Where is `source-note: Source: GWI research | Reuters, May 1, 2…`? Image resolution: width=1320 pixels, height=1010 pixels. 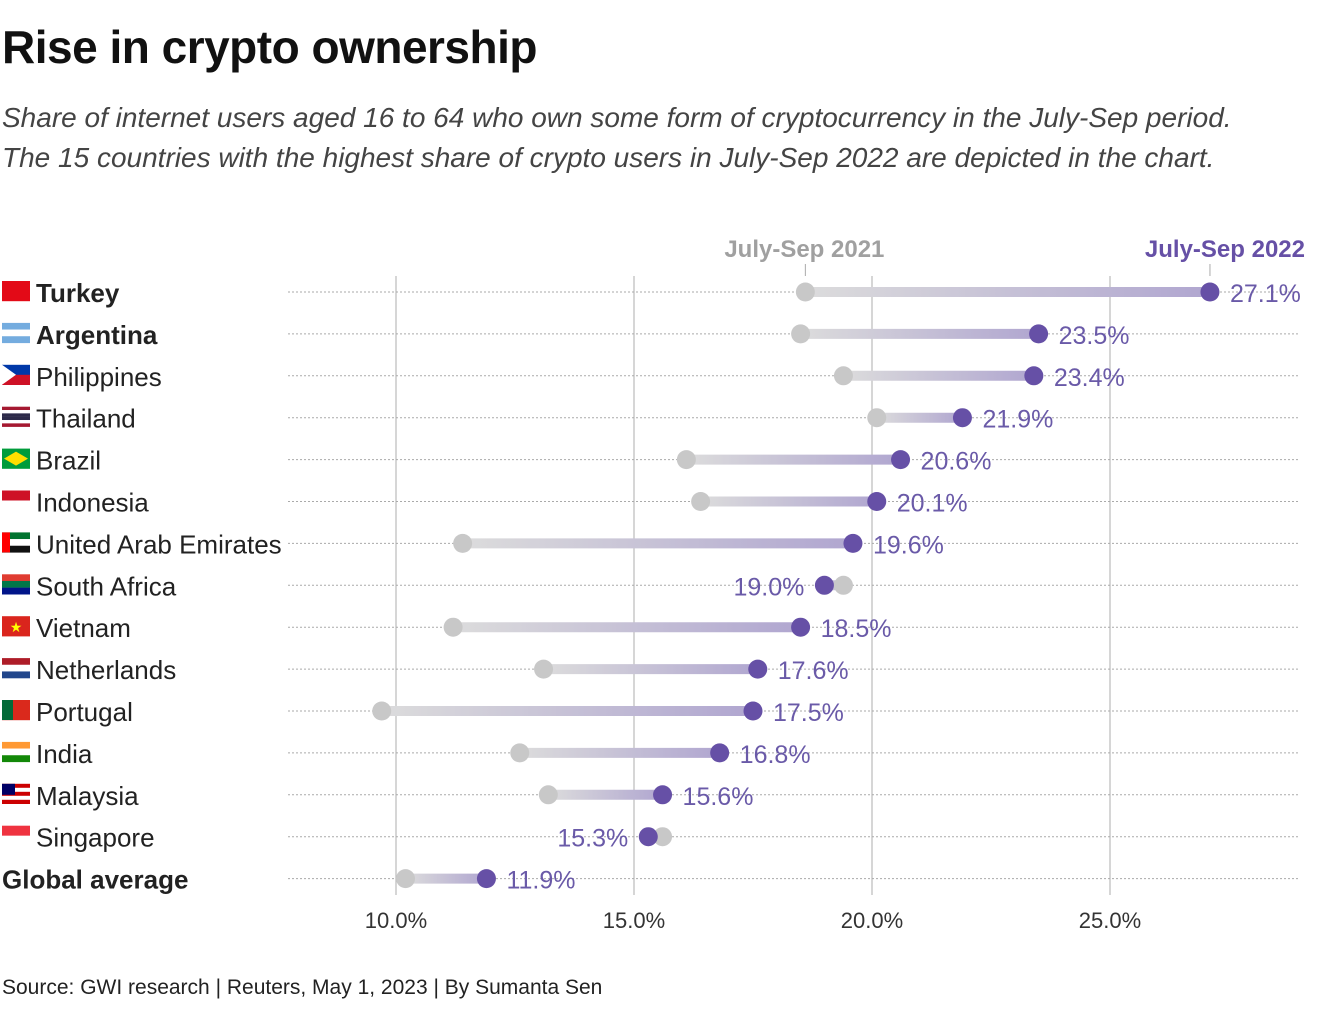
source-note: Source: GWI research | Reuters, May 1, 2… is located at coordinates (302, 987).